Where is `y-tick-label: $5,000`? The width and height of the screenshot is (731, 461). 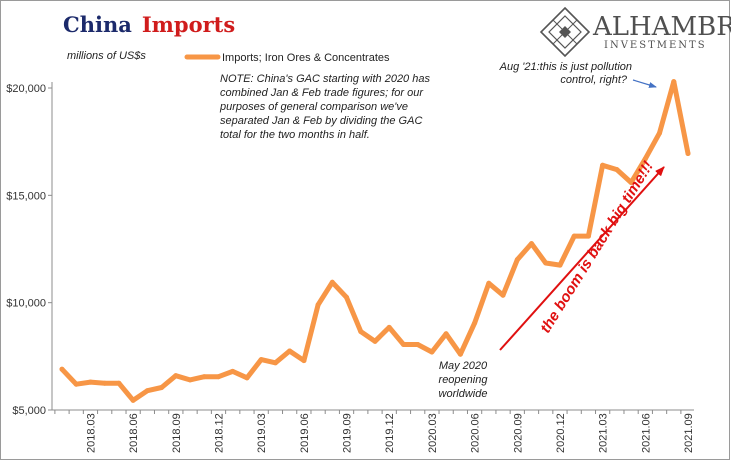
y-tick-label: $5,000 is located at coordinates (29, 411).